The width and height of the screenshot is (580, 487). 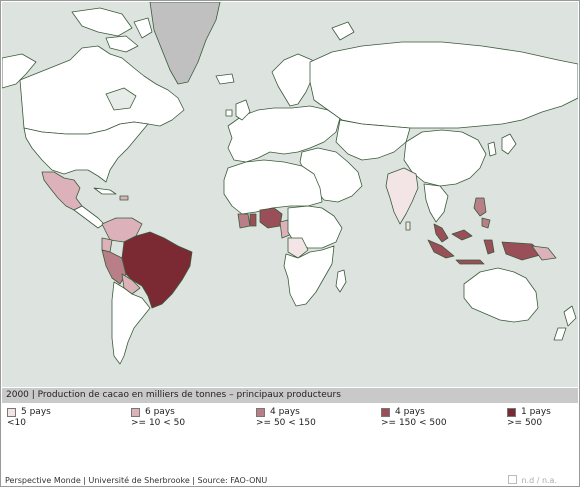 What do you see at coordinates (16, 423) in the screenshot?
I see `legend-range: <10` at bounding box center [16, 423].